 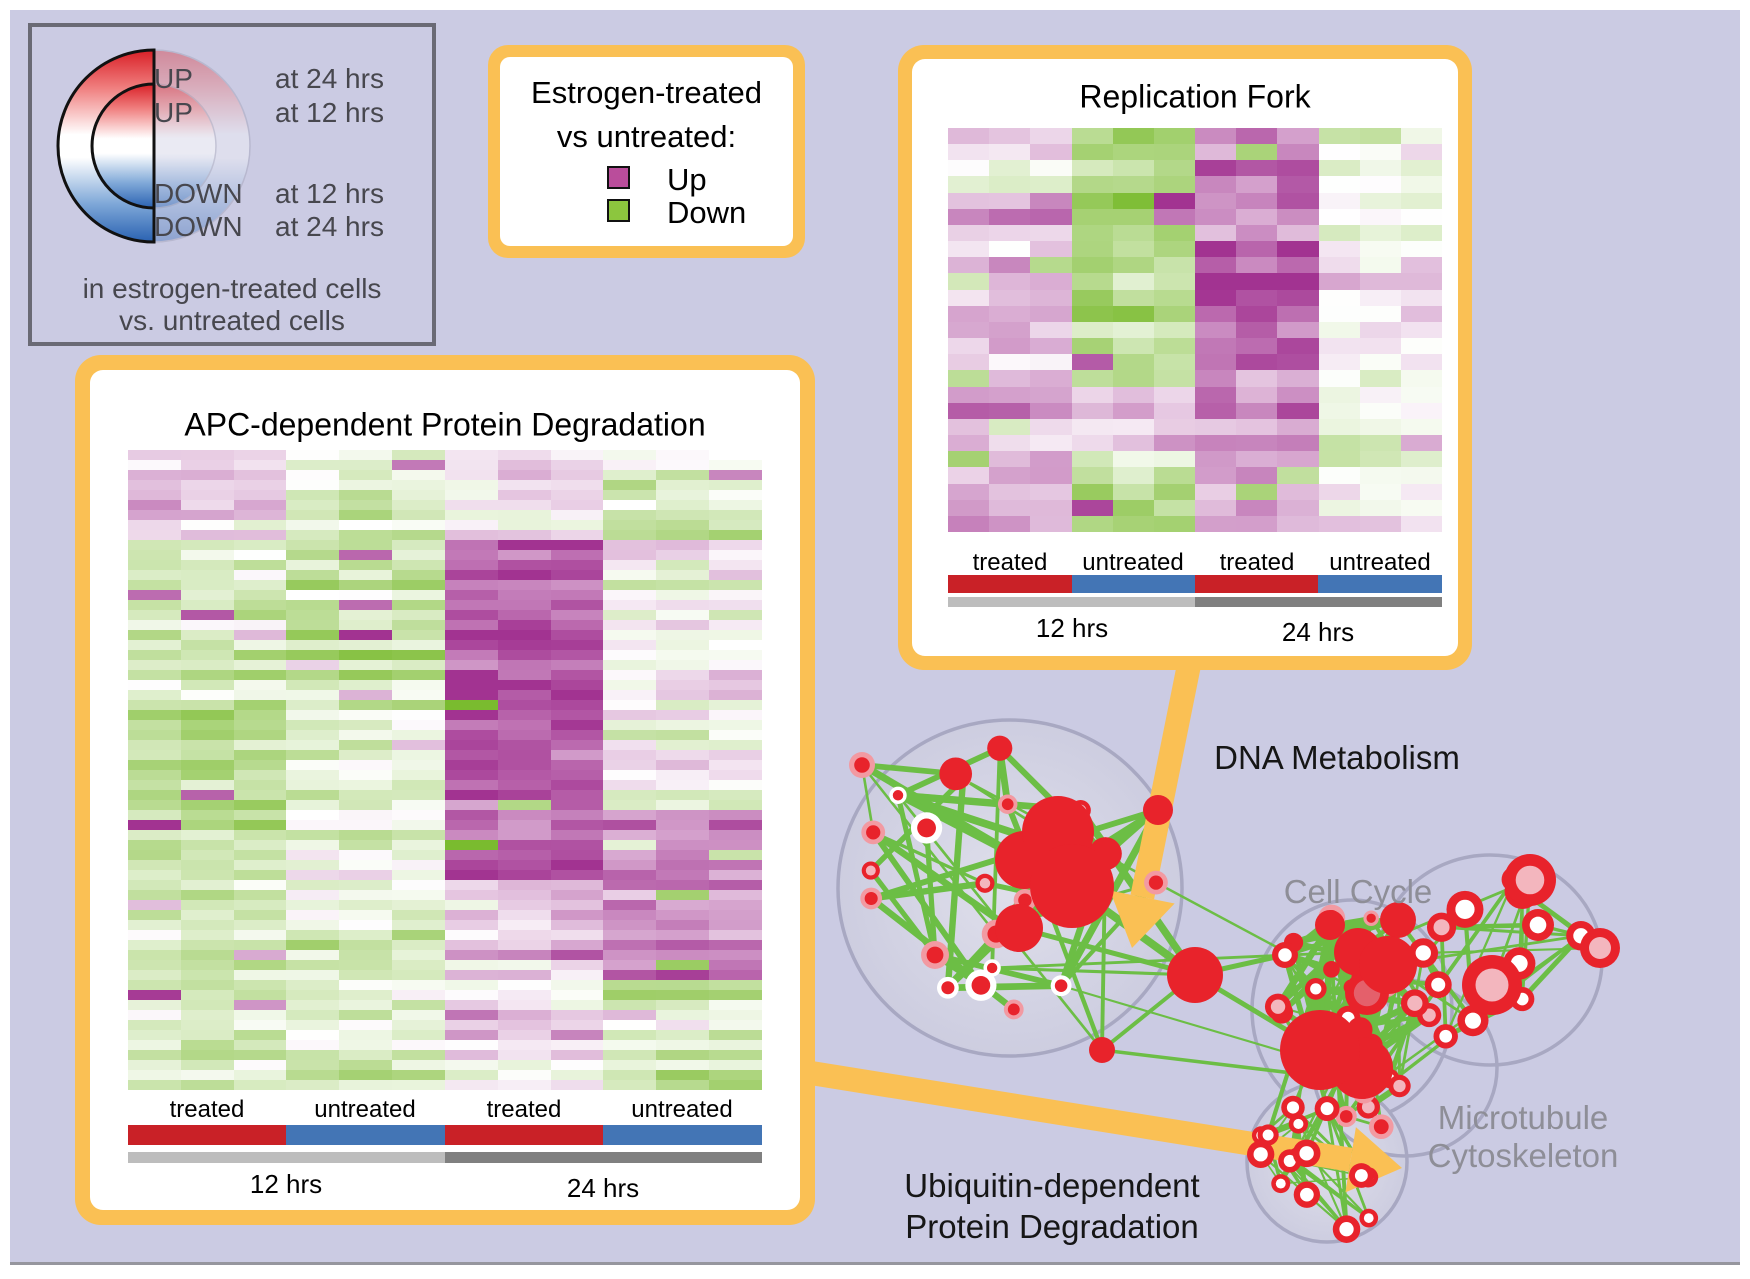 What do you see at coordinates (329, 193) in the screenshot?
I see `time-label: at 12 hrs` at bounding box center [329, 193].